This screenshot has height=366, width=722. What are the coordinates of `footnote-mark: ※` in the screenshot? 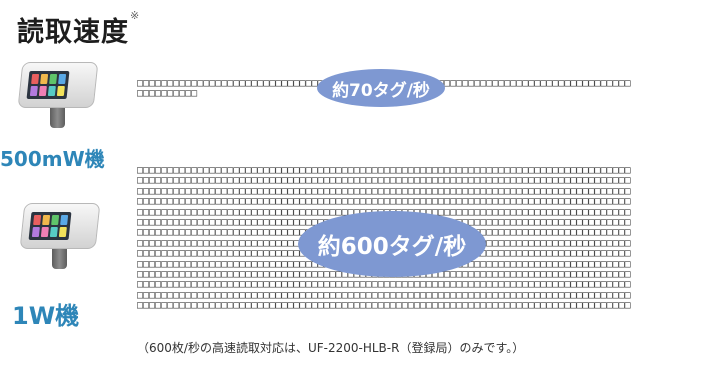 It's located at (135, 15).